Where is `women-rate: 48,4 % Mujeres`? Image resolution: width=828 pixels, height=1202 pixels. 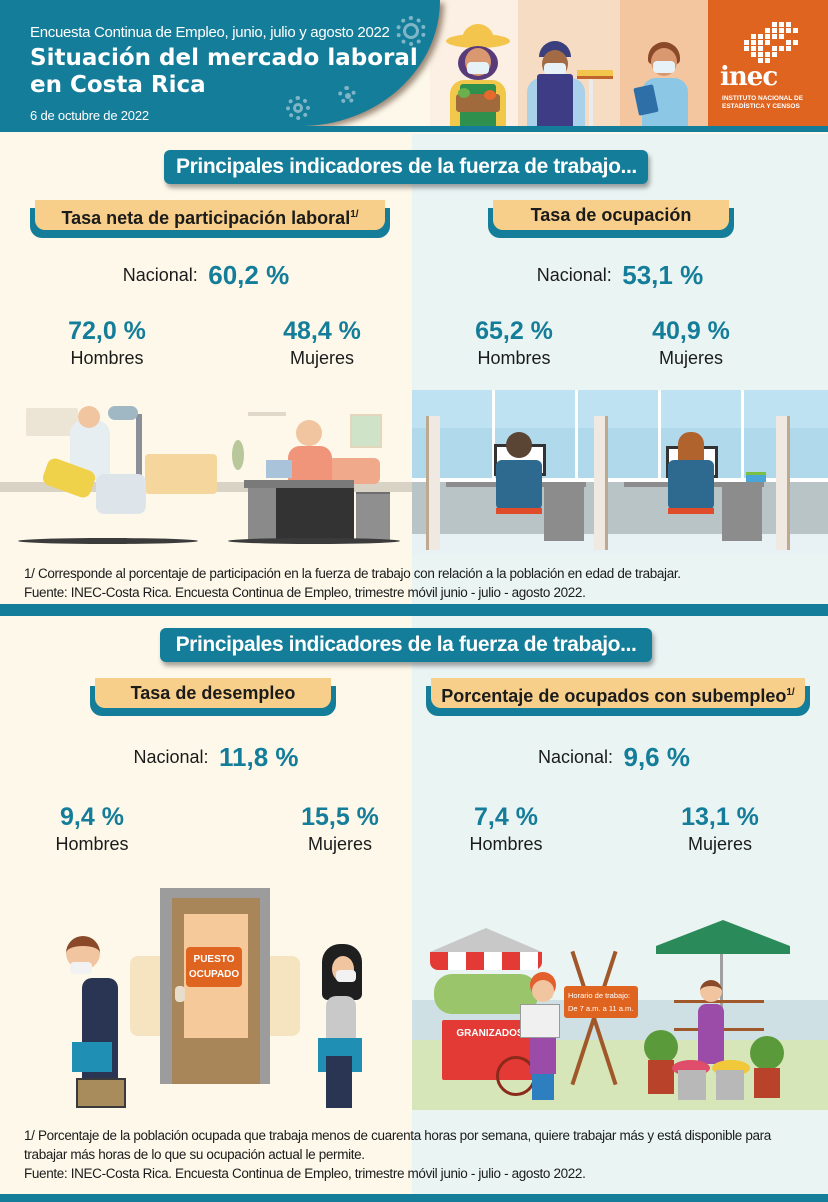 women-rate: 48,4 % Mujeres is located at coordinates (322, 343).